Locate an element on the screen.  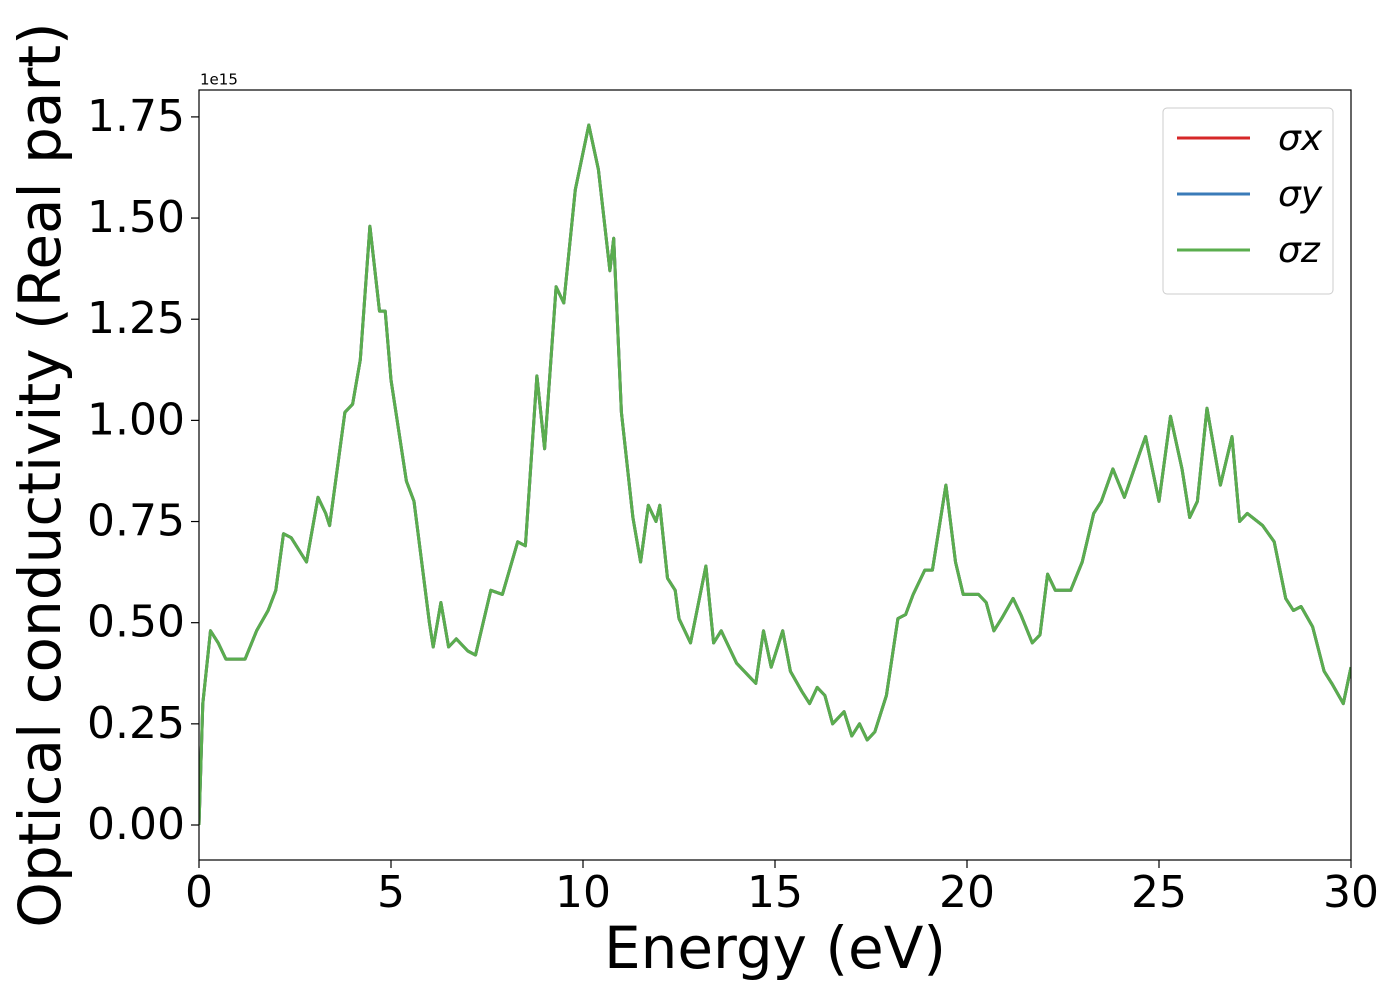
y-tick-label: 1.25 is located at coordinates (136, 318).